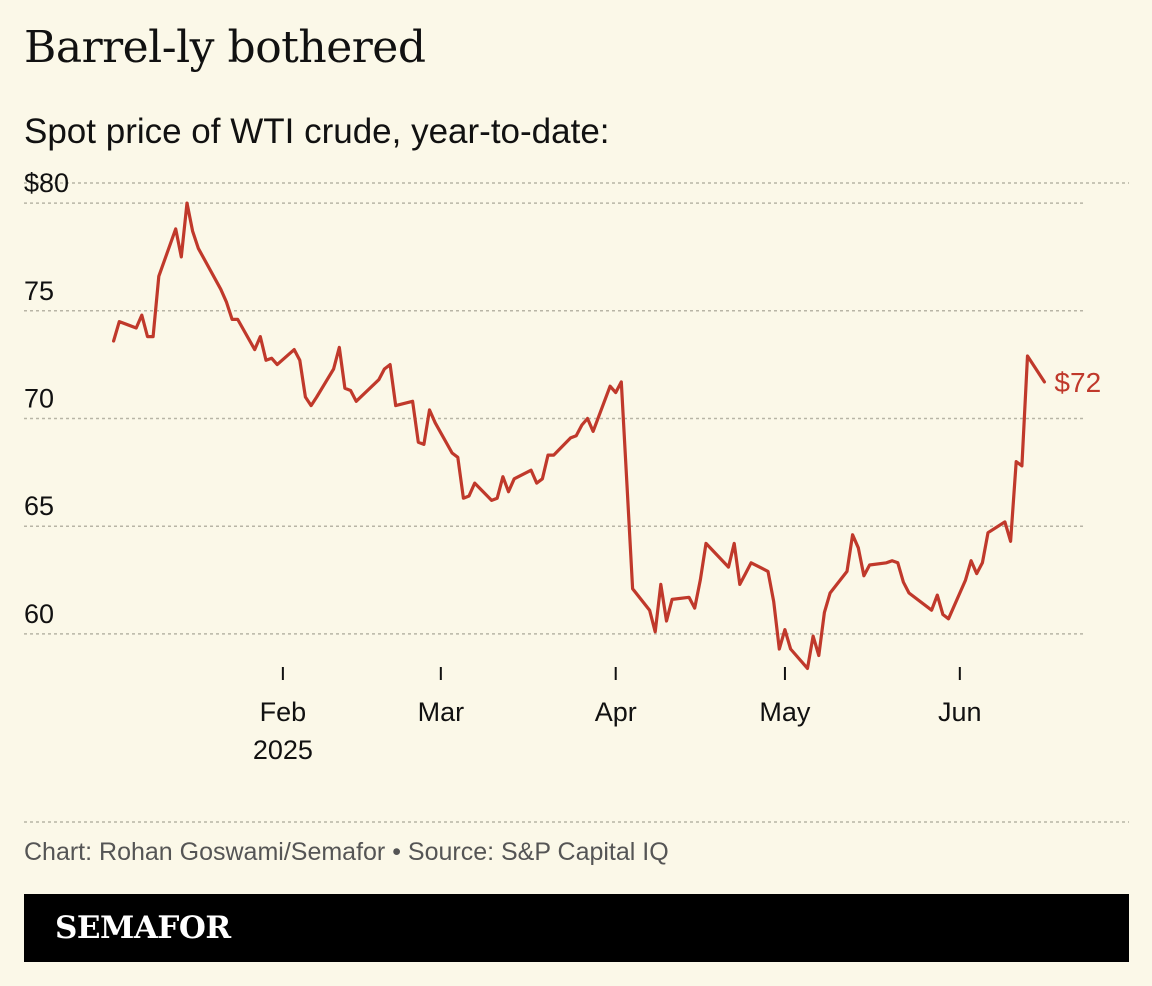 This screenshot has width=1152, height=986. I want to click on x-tick-label-mar: Mar, so click(441, 712).